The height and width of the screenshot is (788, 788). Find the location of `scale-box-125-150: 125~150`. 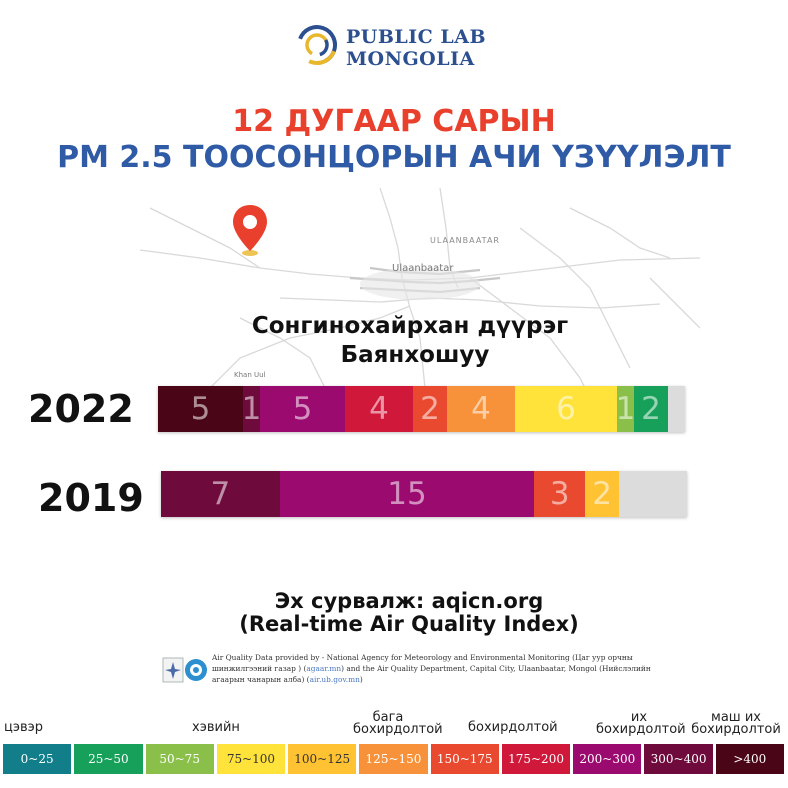

scale-box-125-150: 125~150 is located at coordinates (393, 759).